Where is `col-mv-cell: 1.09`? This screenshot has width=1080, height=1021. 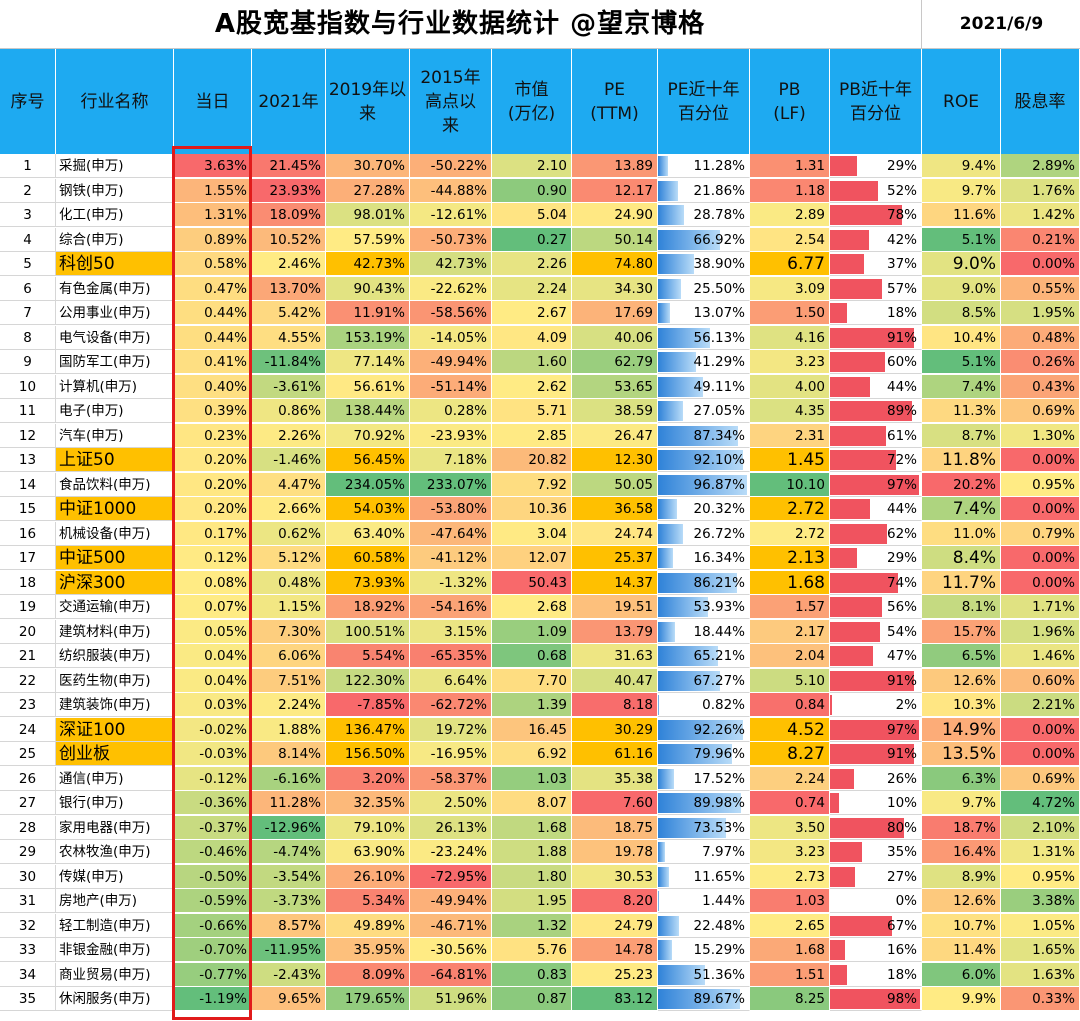 col-mv-cell: 1.09 is located at coordinates (532, 631).